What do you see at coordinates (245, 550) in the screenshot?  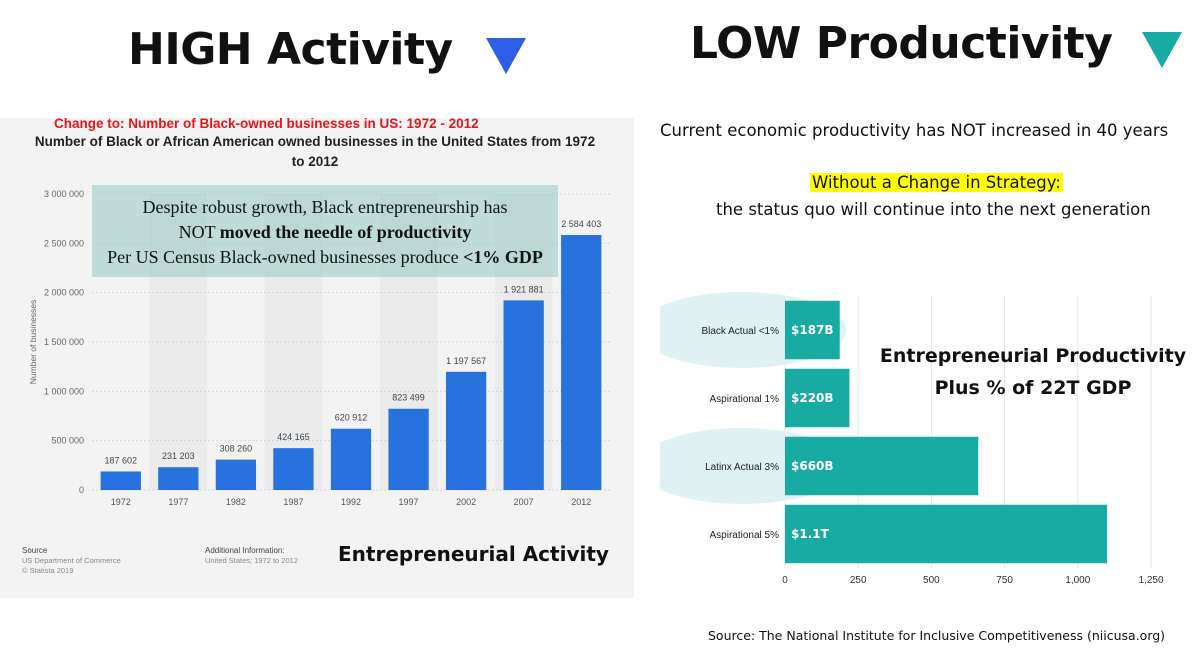 I see `additional-info-label: Additional Information:` at bounding box center [245, 550].